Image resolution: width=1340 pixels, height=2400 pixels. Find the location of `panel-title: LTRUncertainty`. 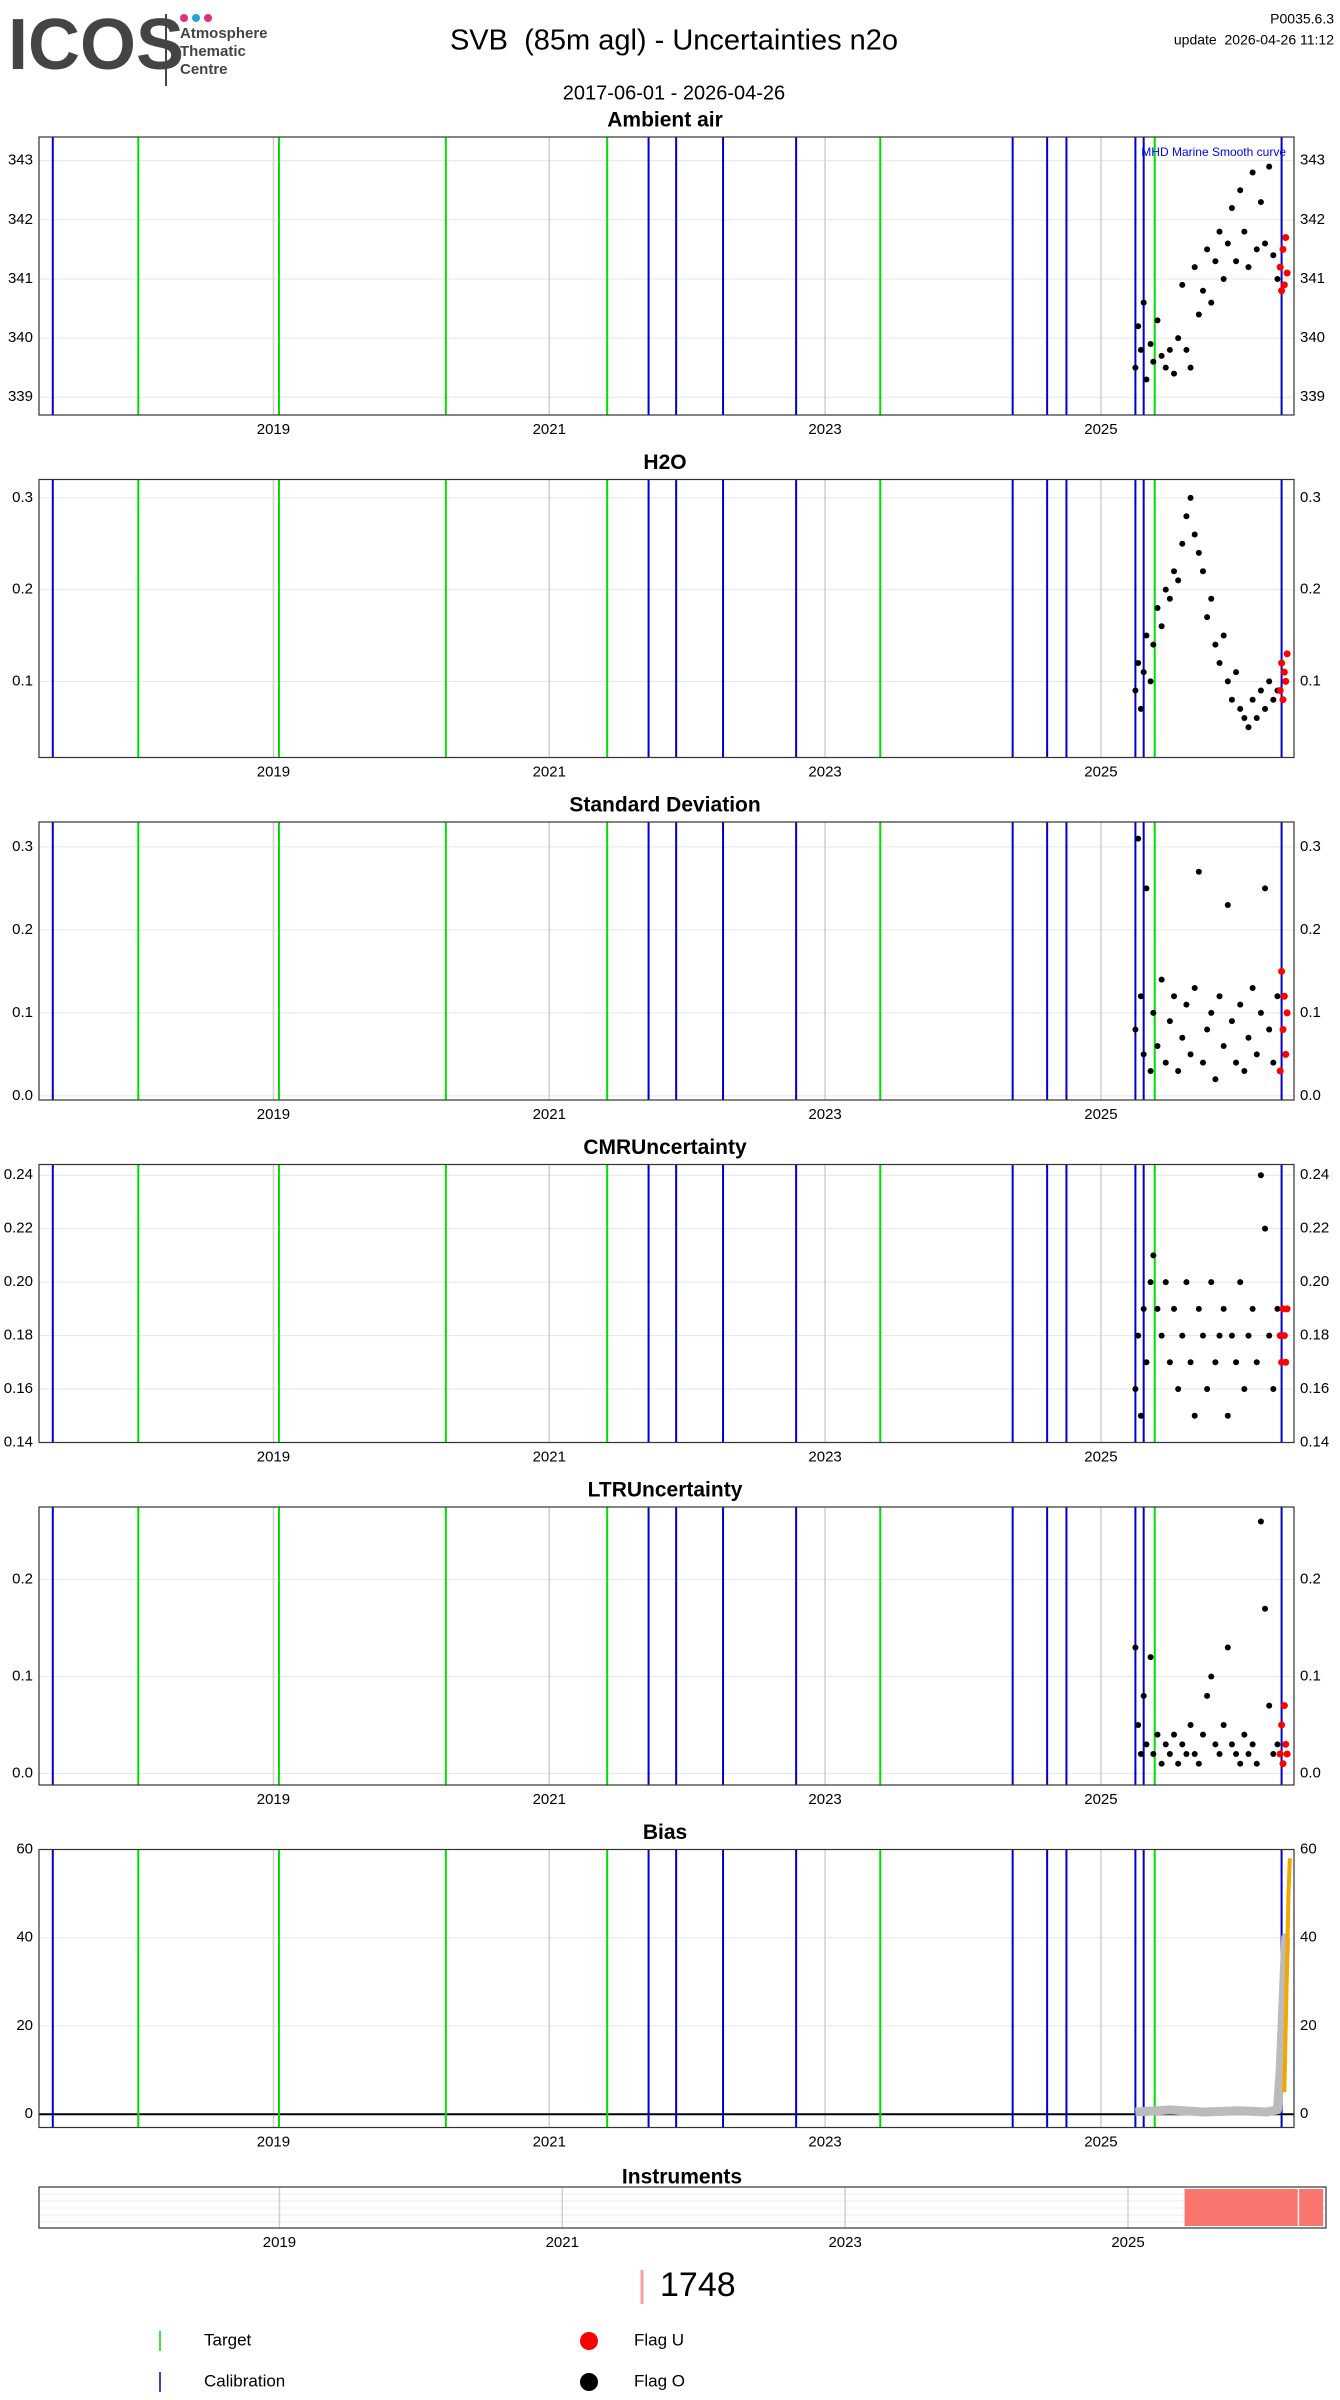

panel-title: LTRUncertainty is located at coordinates (665, 1490).